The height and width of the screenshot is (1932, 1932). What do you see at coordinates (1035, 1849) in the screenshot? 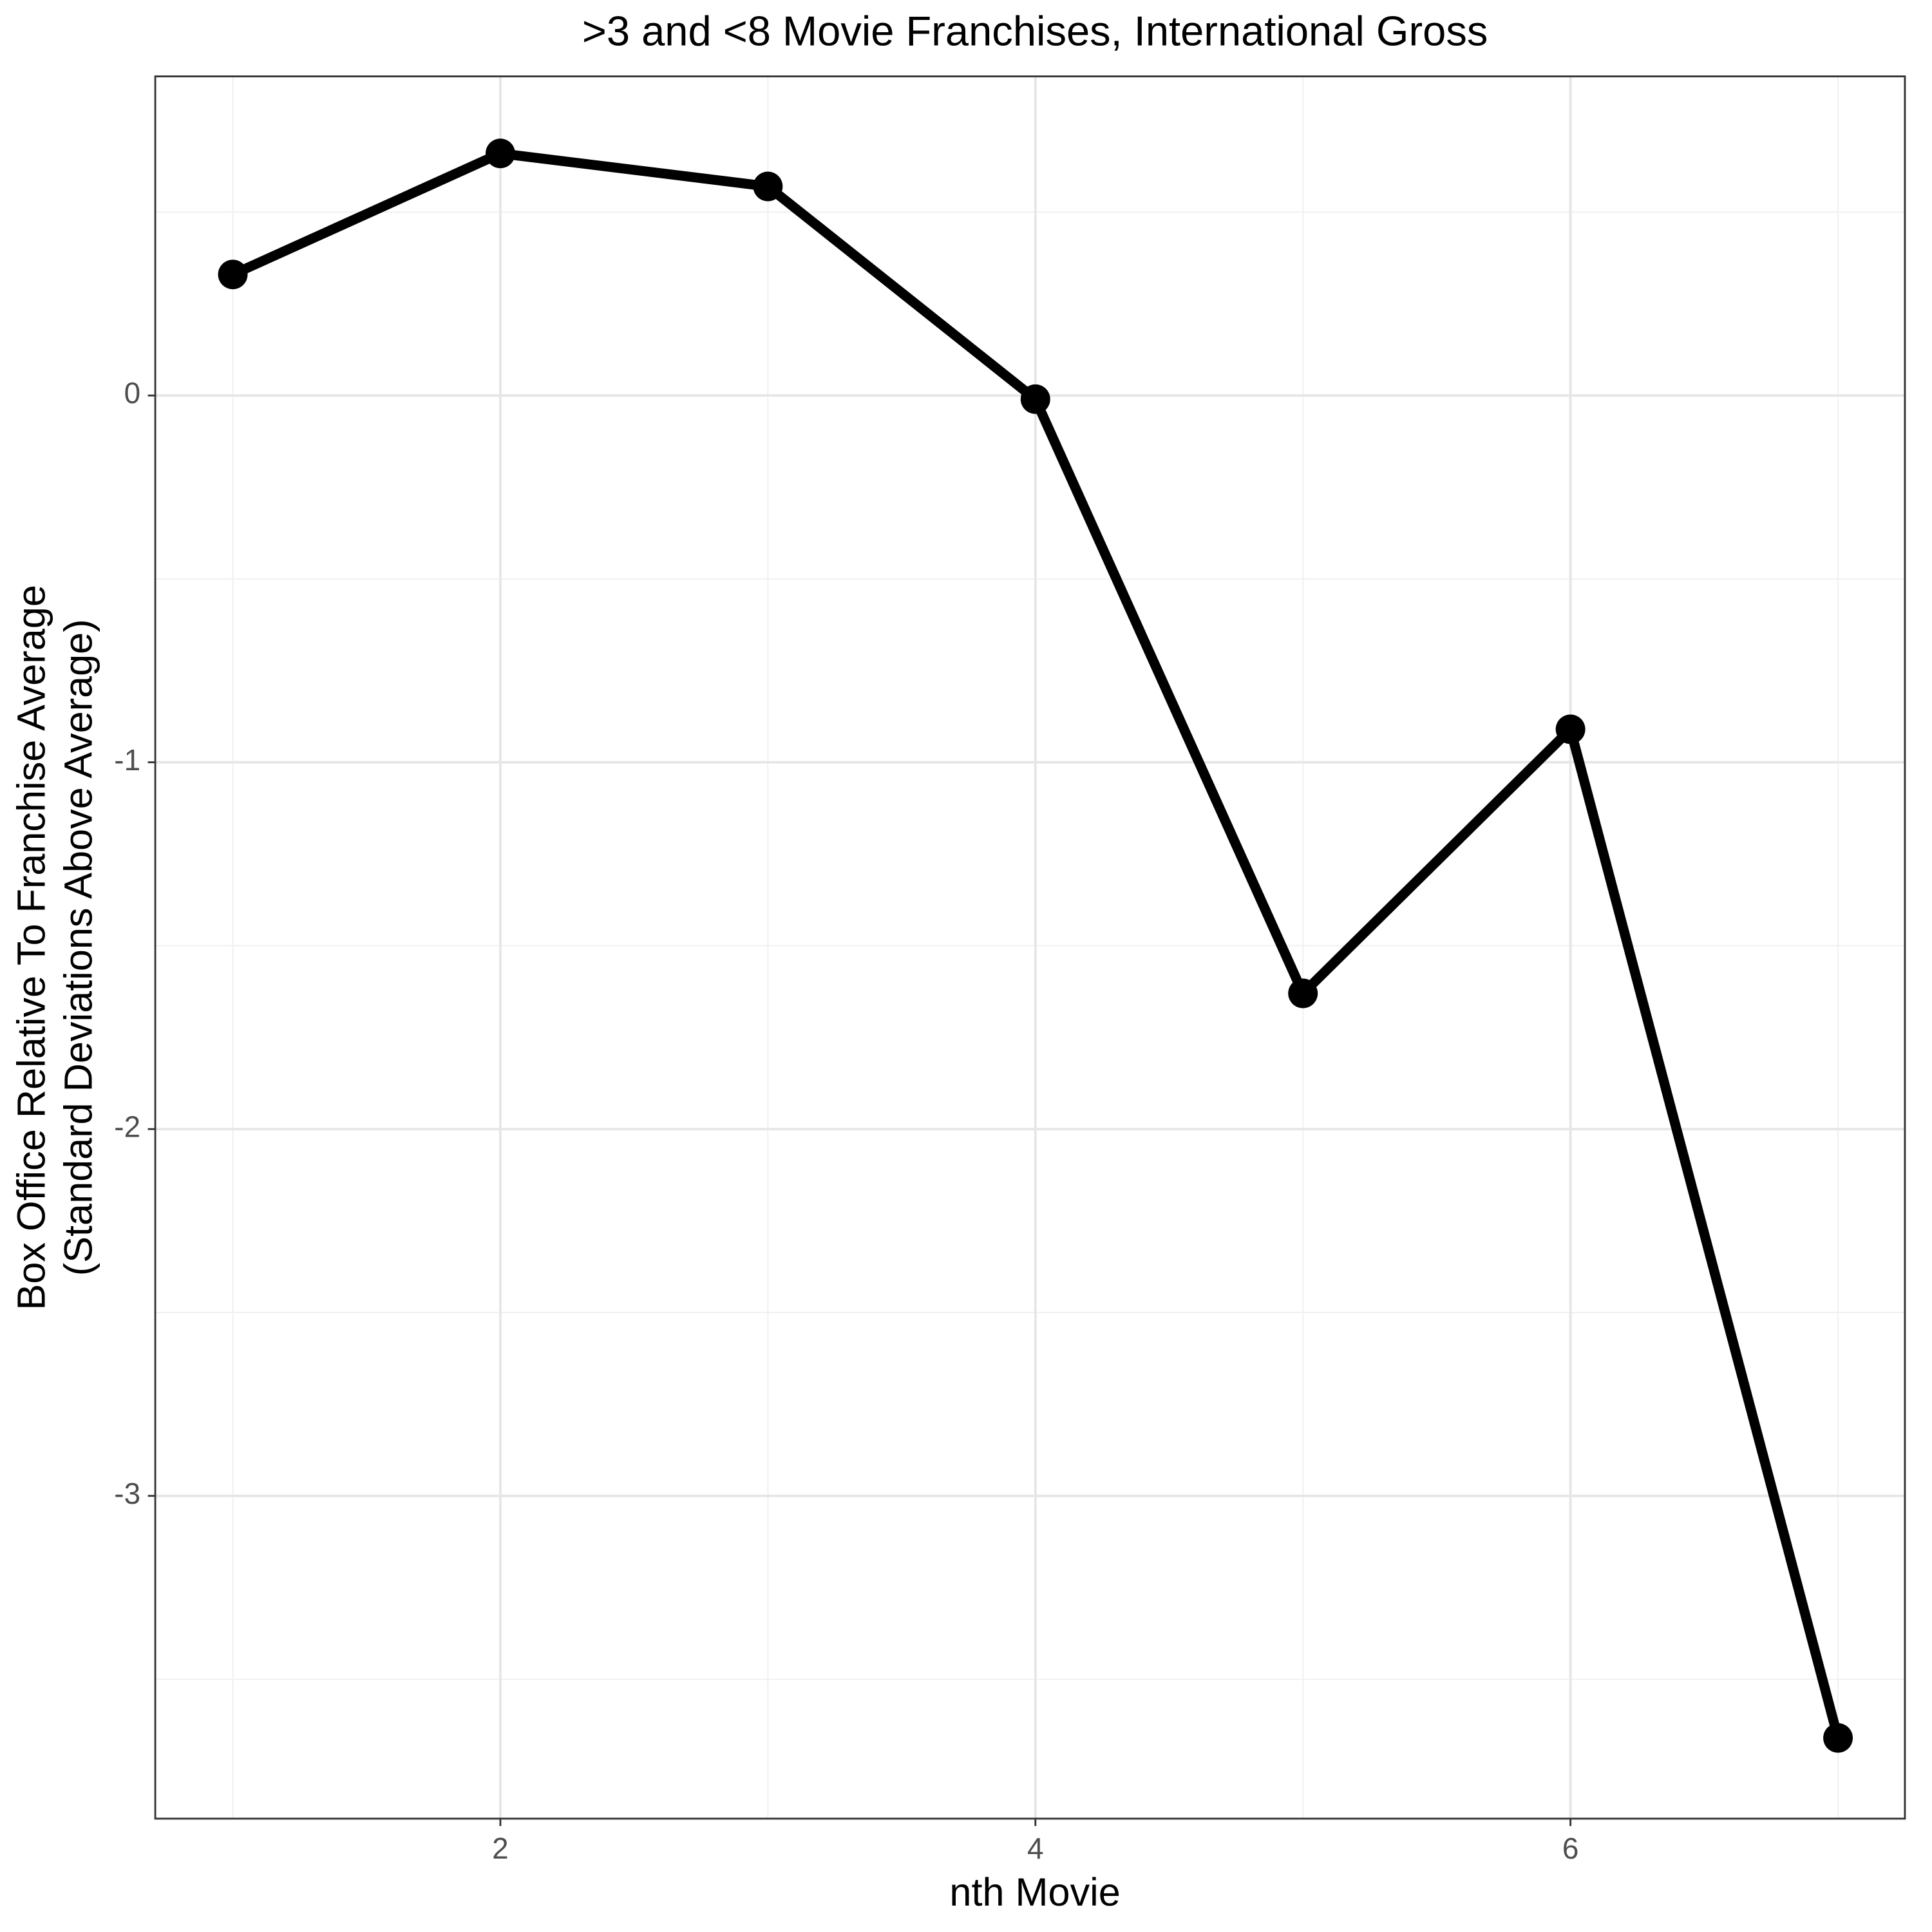
I see `x-tick-label: 4` at bounding box center [1035, 1849].